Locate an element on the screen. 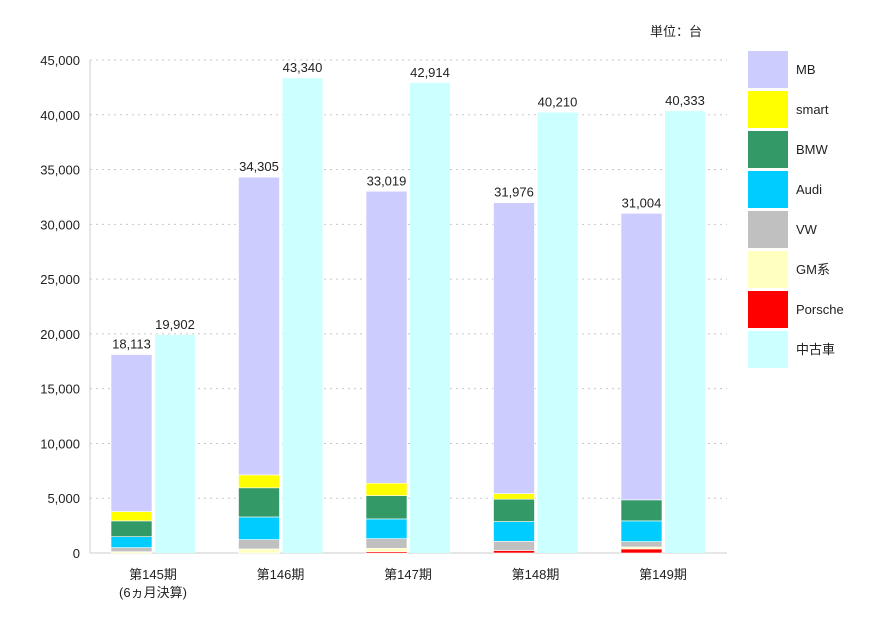  legend-label: smart is located at coordinates (812, 109).